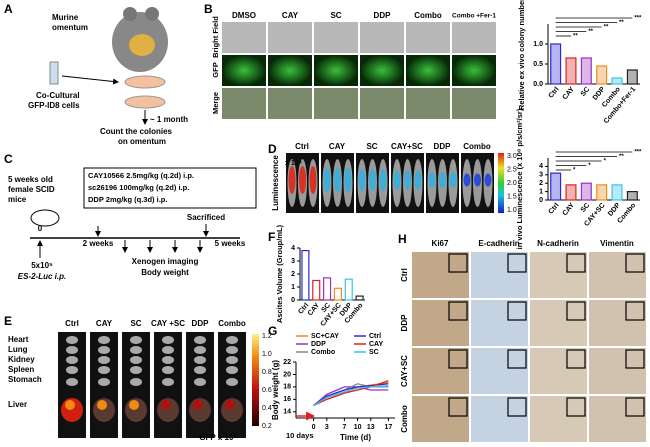  I want to click on y-axis-label: in vivo Luminescence (x 10⁸ p/s/cm²/sr), so click(519, 178).